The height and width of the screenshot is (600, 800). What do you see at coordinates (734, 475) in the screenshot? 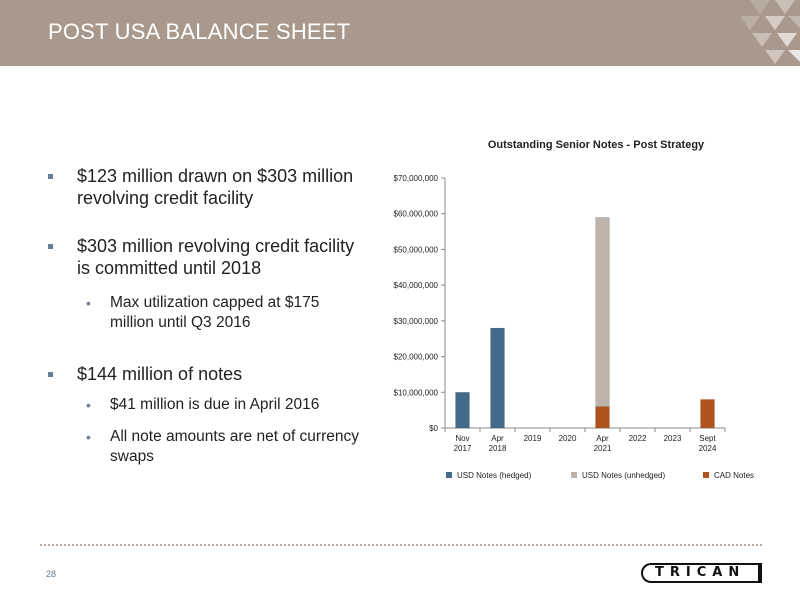
I see `legend-label: CAD Notes` at bounding box center [734, 475].